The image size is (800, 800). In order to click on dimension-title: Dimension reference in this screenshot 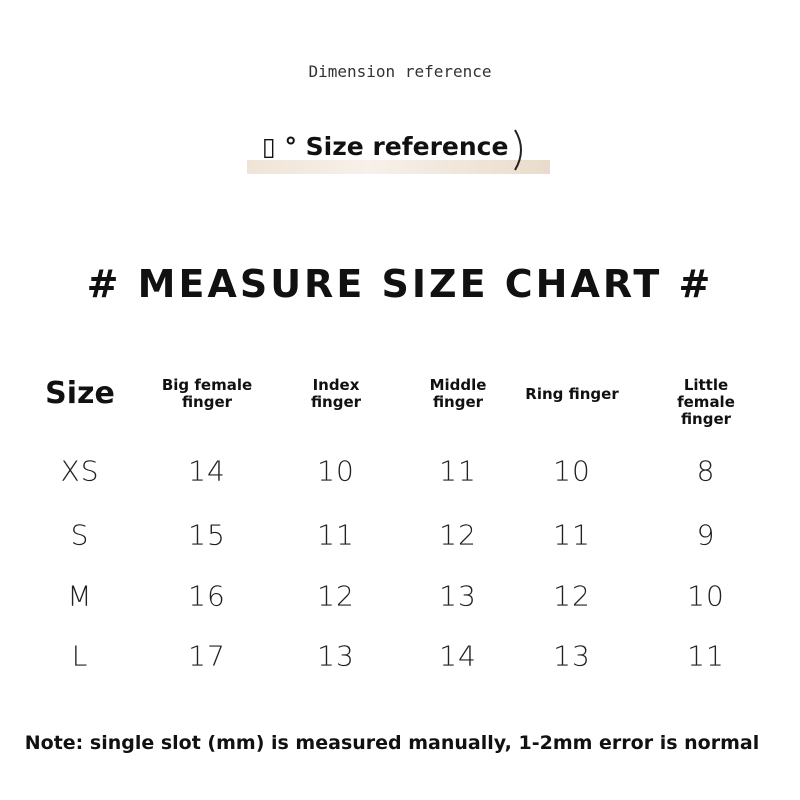, I will do `click(400, 71)`.